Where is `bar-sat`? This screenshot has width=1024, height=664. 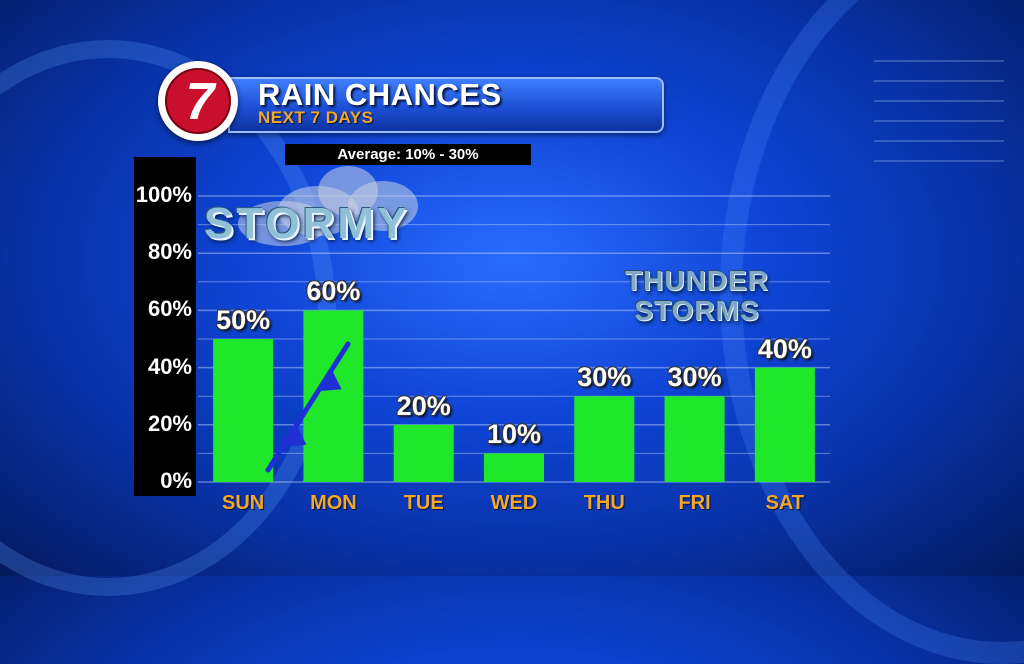 bar-sat is located at coordinates (784, 424).